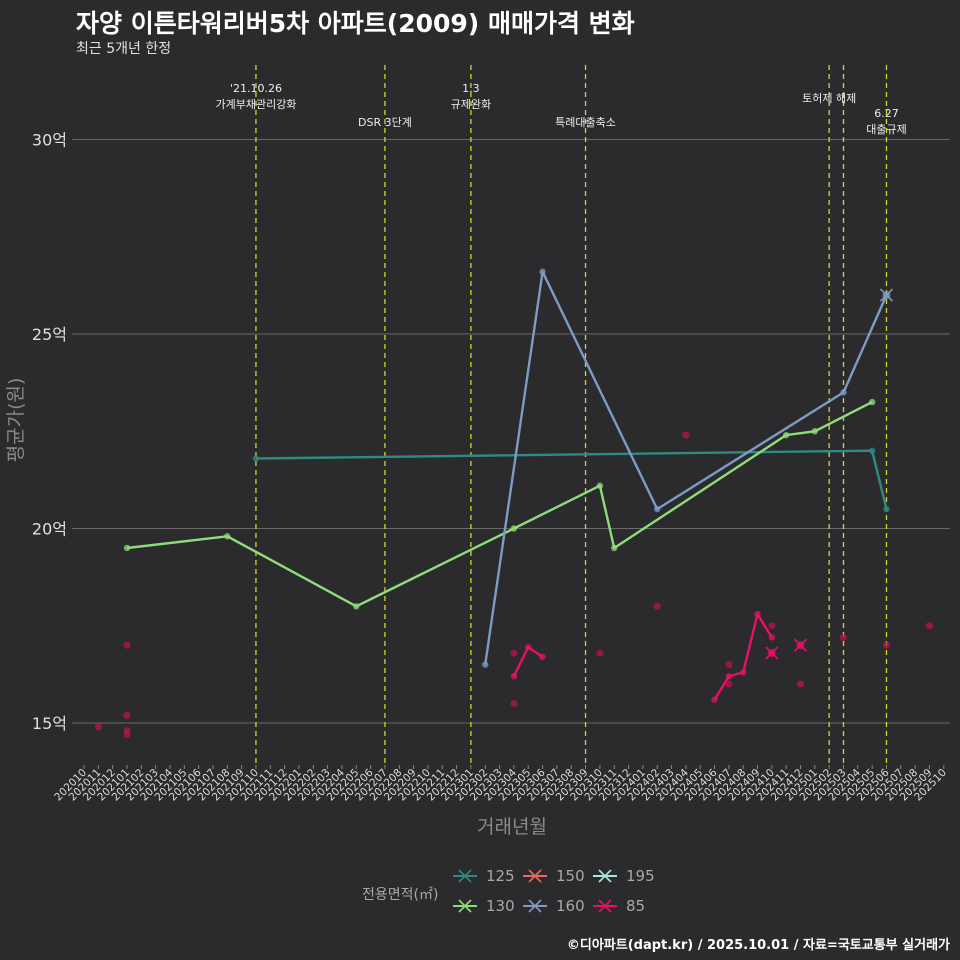 The width and height of the screenshot is (960, 960). What do you see at coordinates (500, 876) in the screenshot?
I see `legend-label: 125` at bounding box center [500, 876].